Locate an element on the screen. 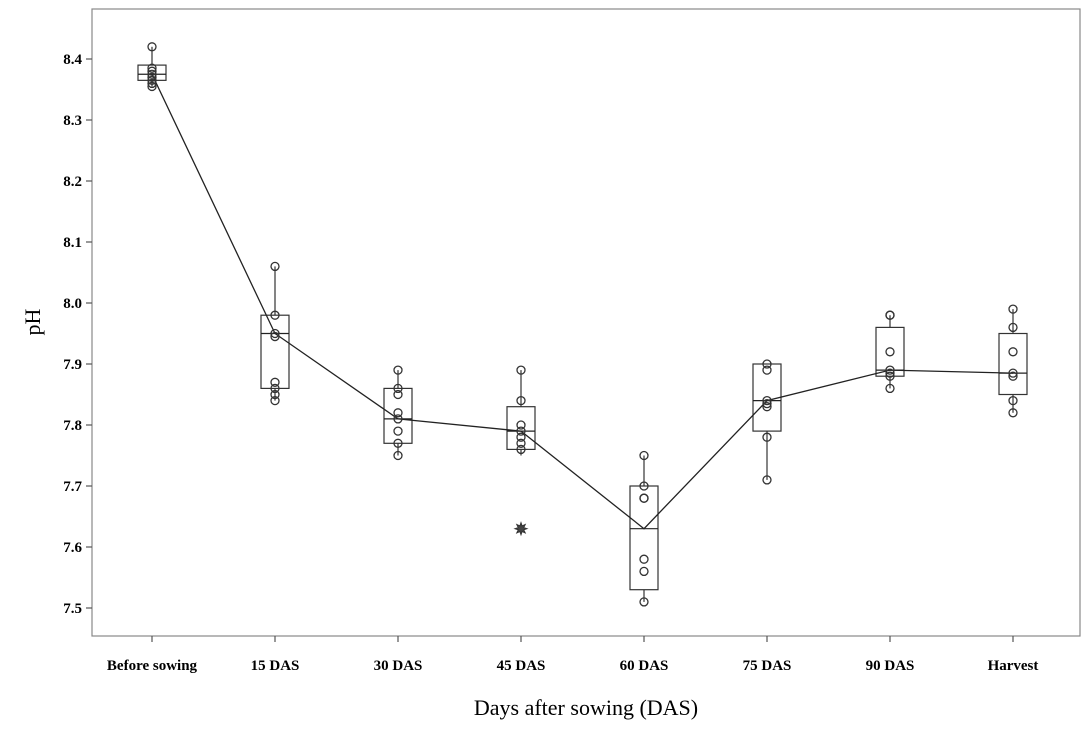 The width and height of the screenshot is (1084, 729). x-tick-label: 45 DAS is located at coordinates (521, 666).